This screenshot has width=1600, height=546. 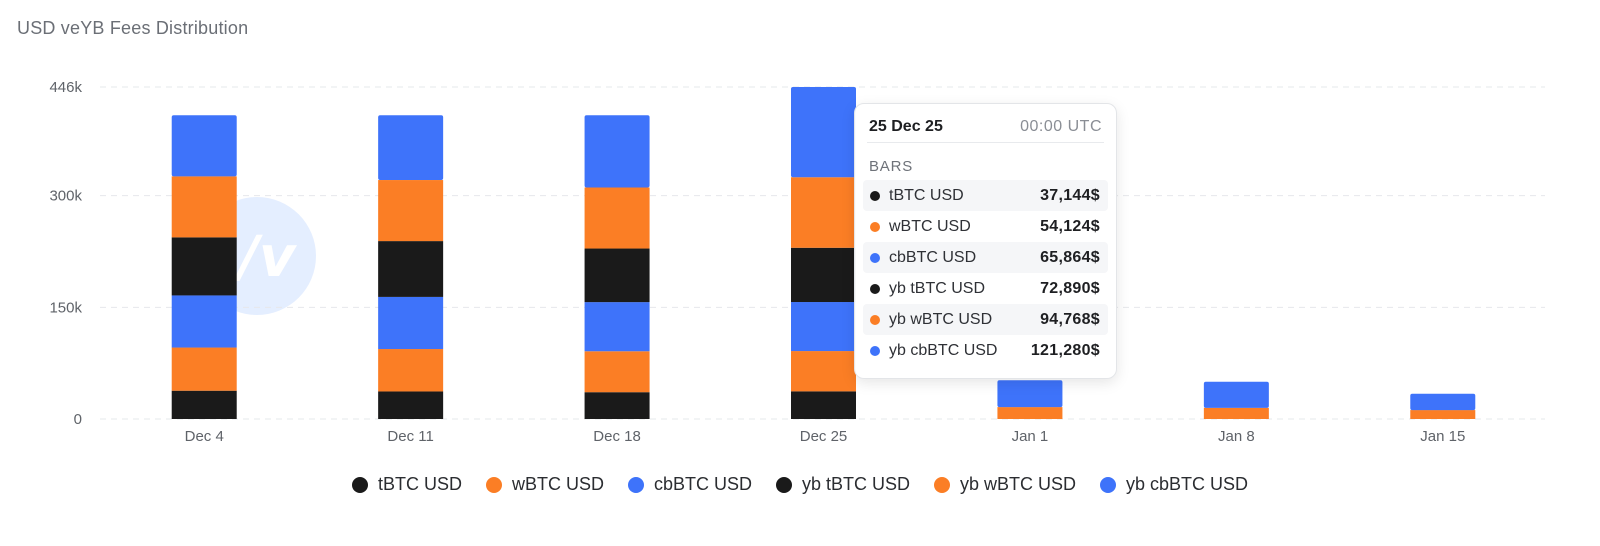 I want to click on y-tick-label: 300k, so click(x=65, y=196).